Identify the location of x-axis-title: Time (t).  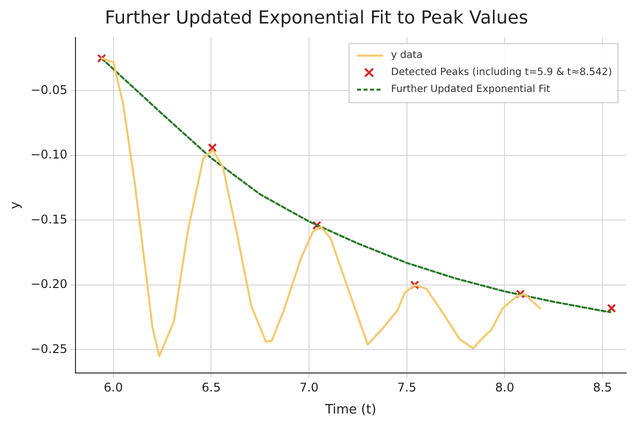
(350, 410).